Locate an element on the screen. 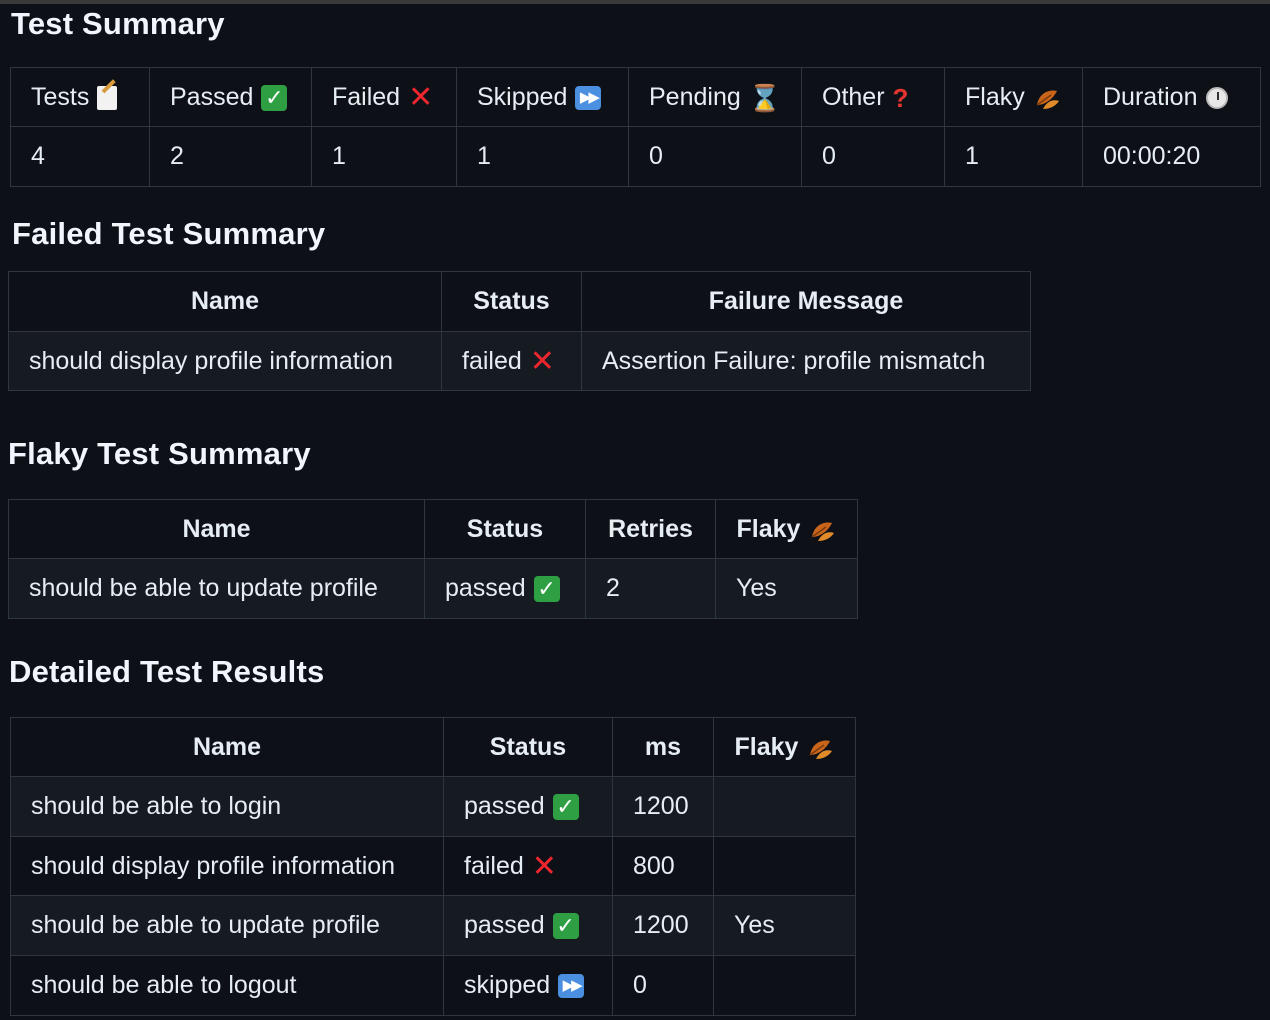  summary-header-pending: Pending ⌛ is located at coordinates (715, 97).